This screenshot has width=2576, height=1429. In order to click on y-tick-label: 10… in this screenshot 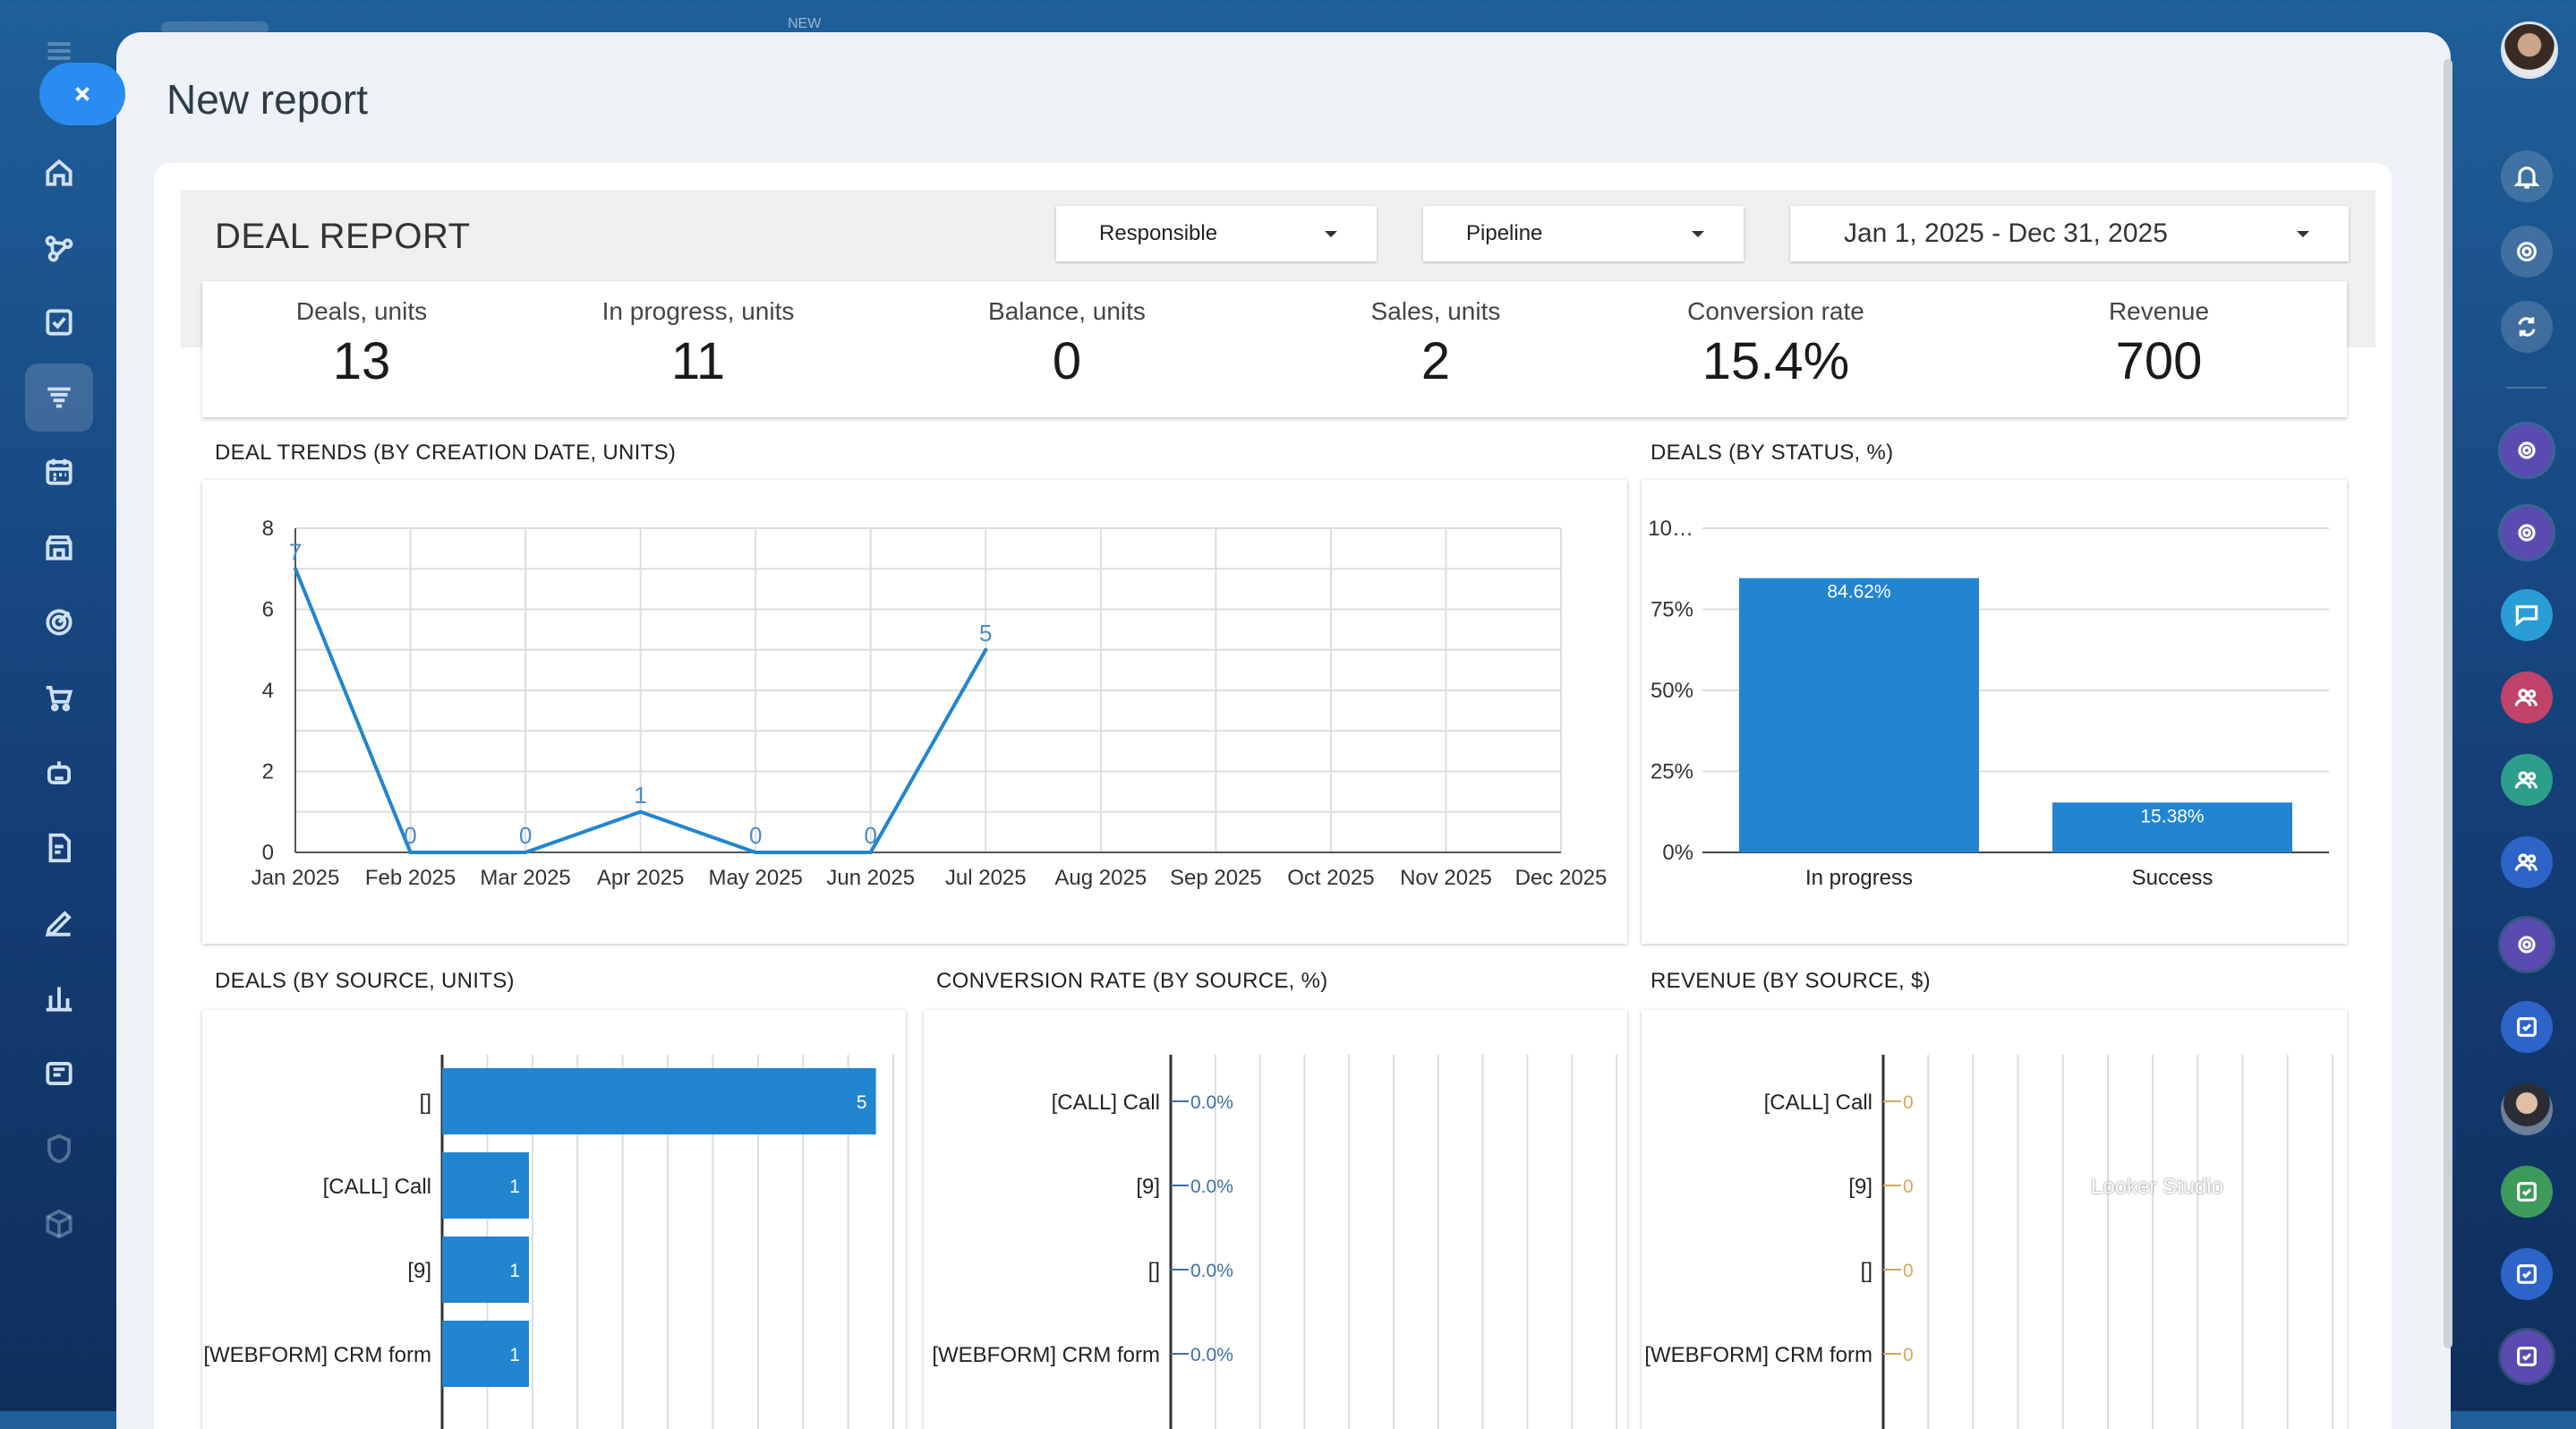, I will do `click(1670, 529)`.